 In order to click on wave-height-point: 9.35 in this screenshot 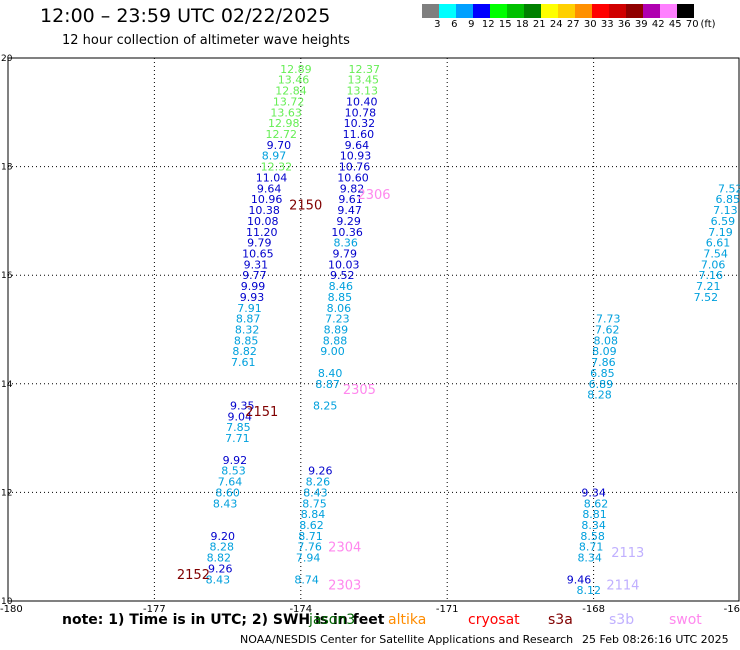, I will do `click(242, 406)`.